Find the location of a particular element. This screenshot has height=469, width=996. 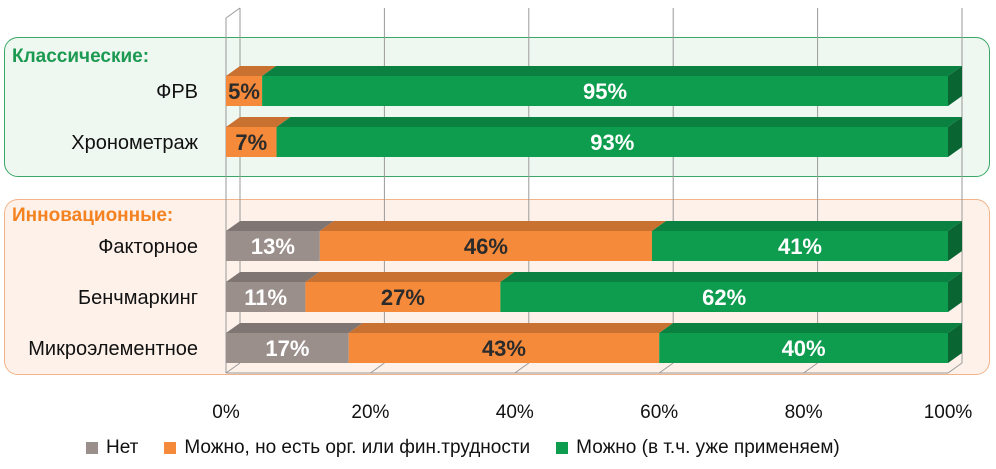

data-label: 95% is located at coordinates (605, 91).